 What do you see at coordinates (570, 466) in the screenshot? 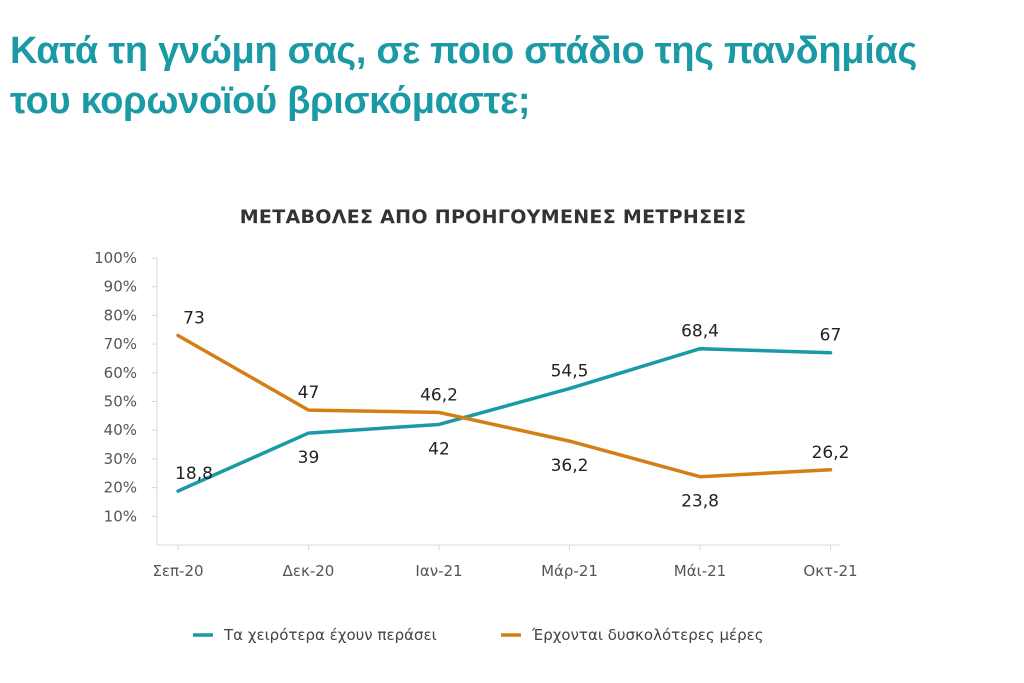
I see `data-label-series-2: 36,2` at bounding box center [570, 466].